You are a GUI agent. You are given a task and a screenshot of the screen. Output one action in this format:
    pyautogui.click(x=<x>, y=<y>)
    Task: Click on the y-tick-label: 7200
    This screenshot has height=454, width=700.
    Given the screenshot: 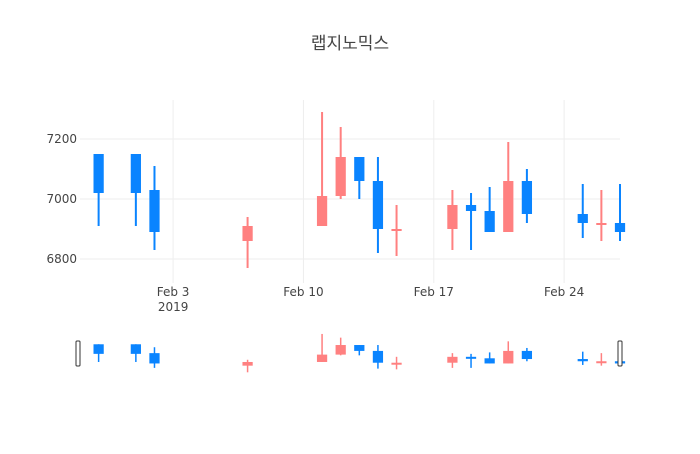 What is the action you would take?
    pyautogui.click(x=61, y=139)
    